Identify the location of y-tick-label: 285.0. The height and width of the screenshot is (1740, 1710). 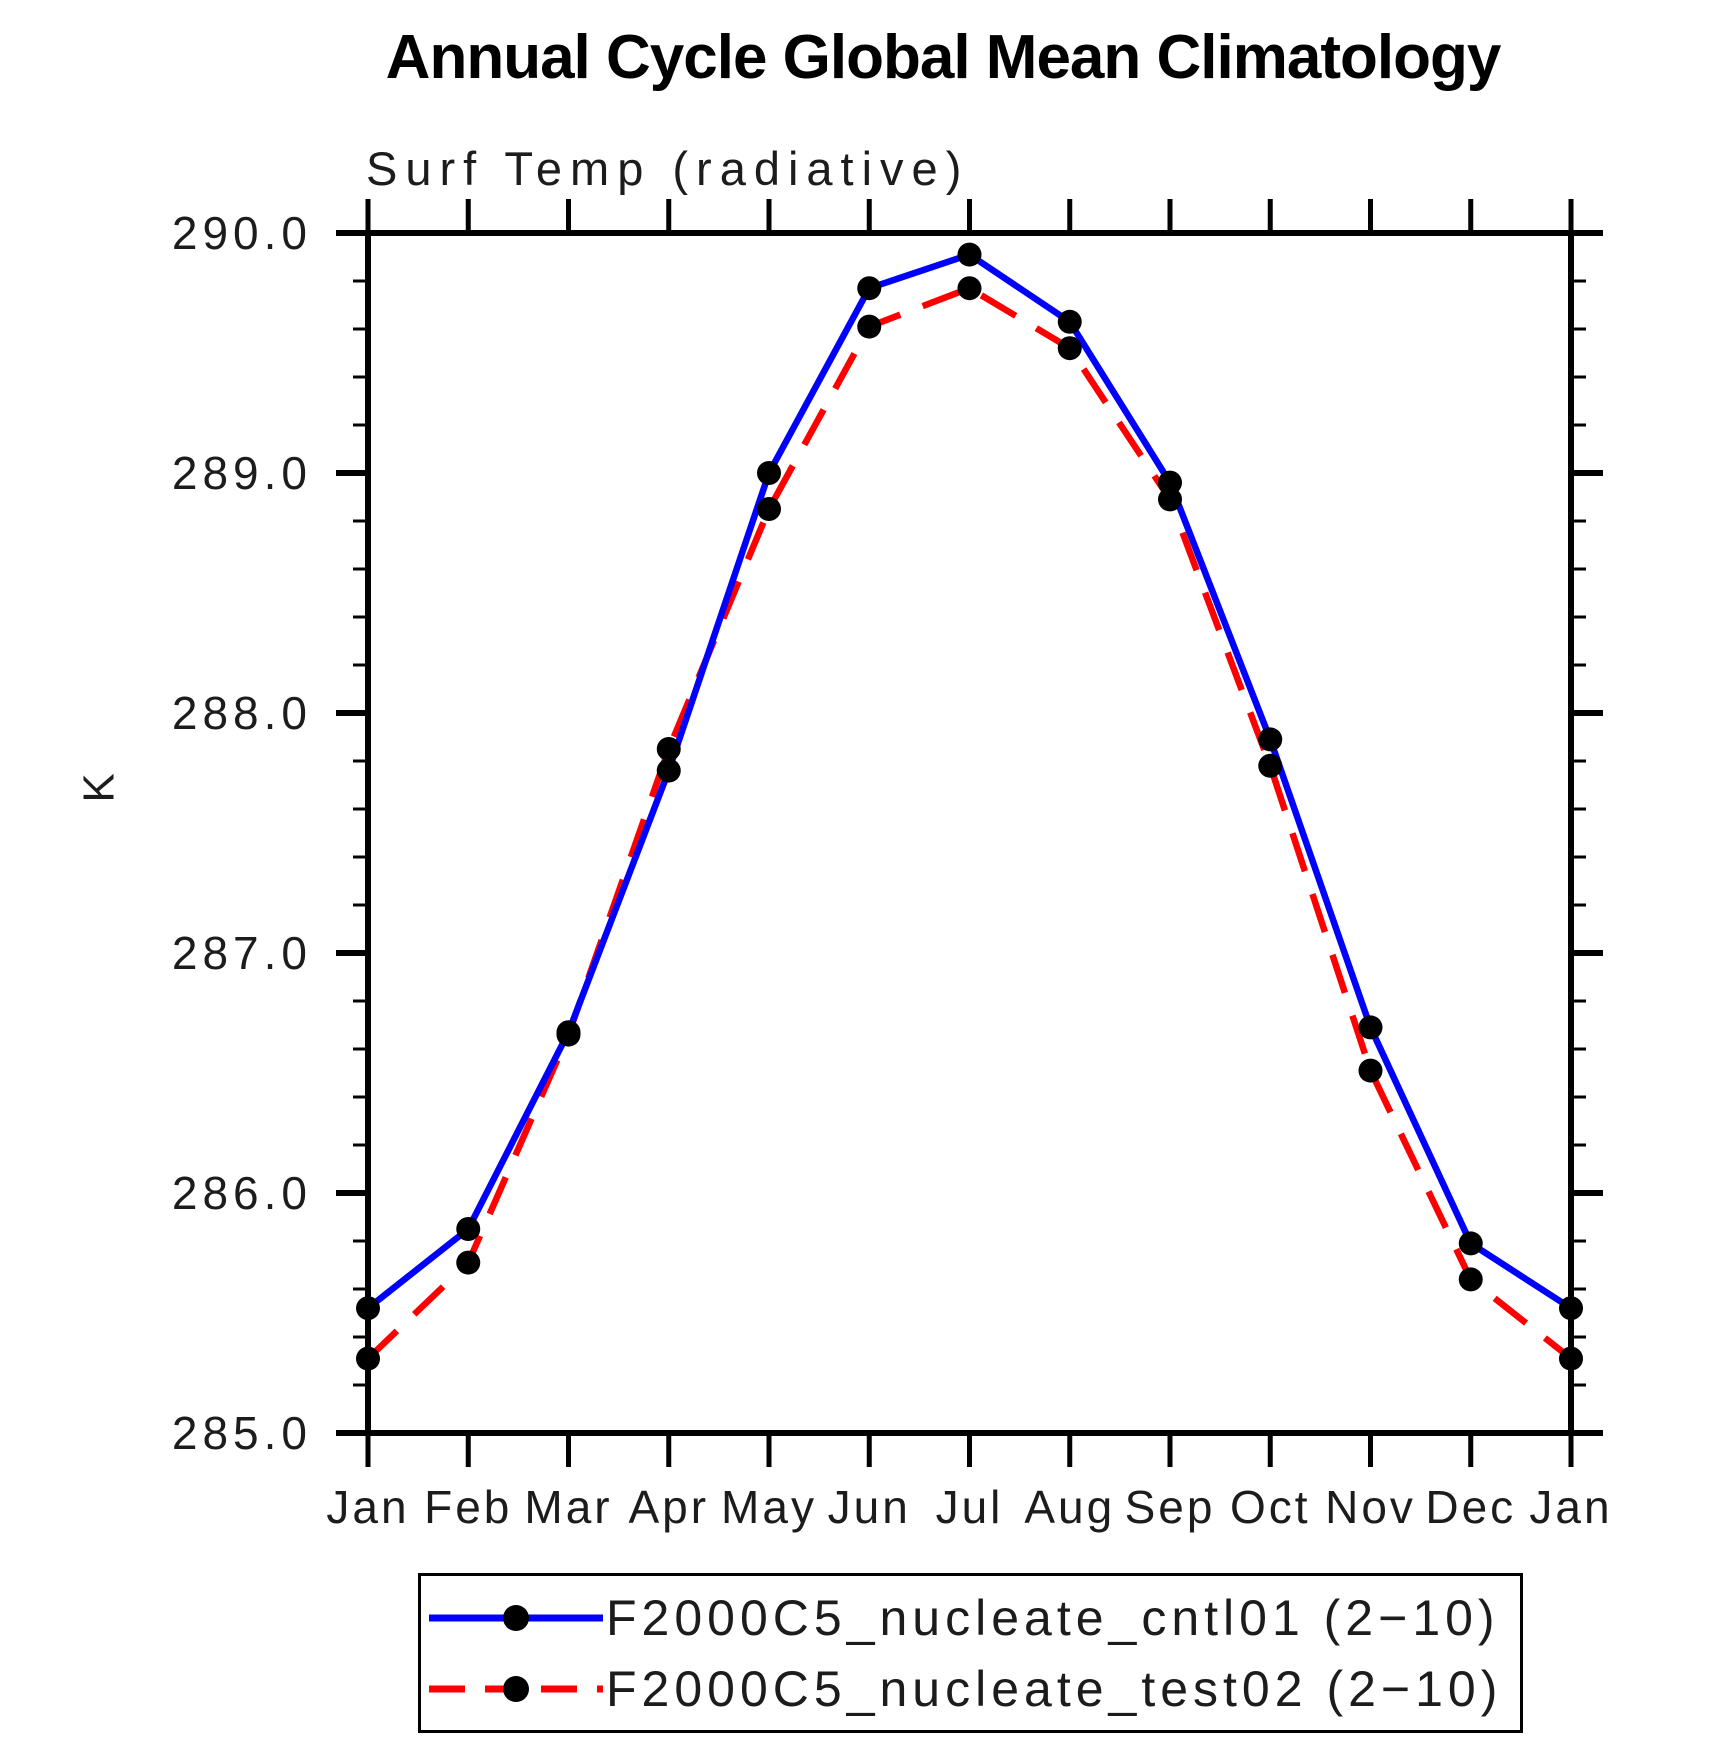
(242, 1433).